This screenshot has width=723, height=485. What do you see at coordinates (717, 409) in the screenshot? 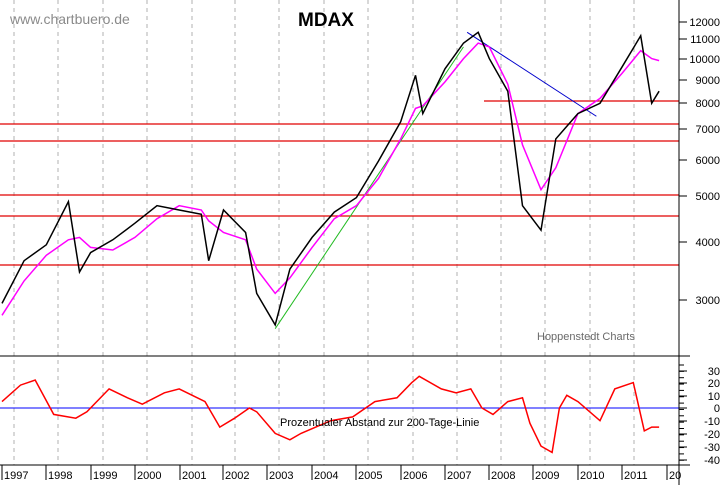
I see `svg-text: 0` at bounding box center [717, 409].